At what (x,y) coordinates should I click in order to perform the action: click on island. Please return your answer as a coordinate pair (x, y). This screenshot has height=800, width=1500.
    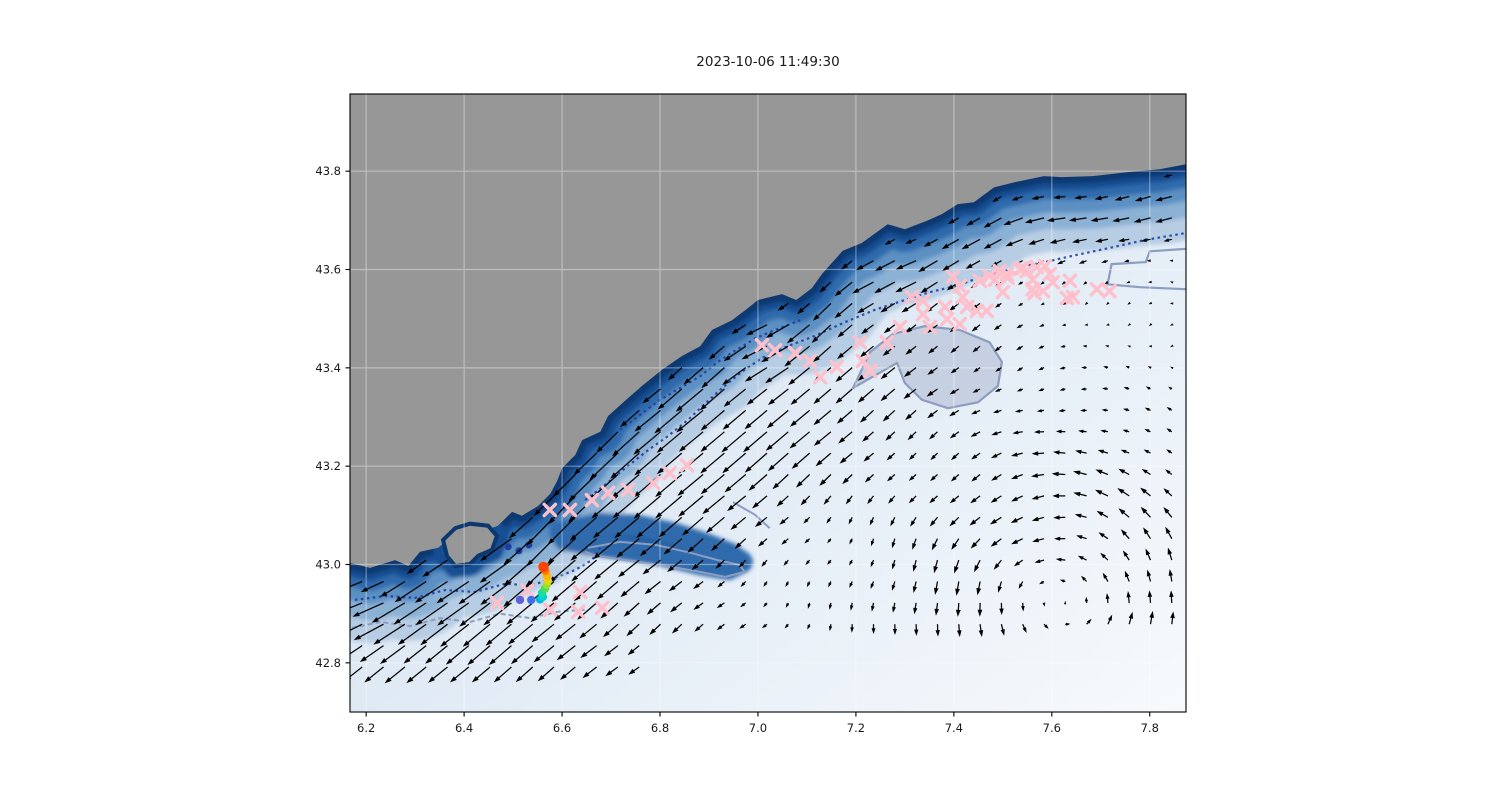
    Looking at the image, I should click on (470, 545).